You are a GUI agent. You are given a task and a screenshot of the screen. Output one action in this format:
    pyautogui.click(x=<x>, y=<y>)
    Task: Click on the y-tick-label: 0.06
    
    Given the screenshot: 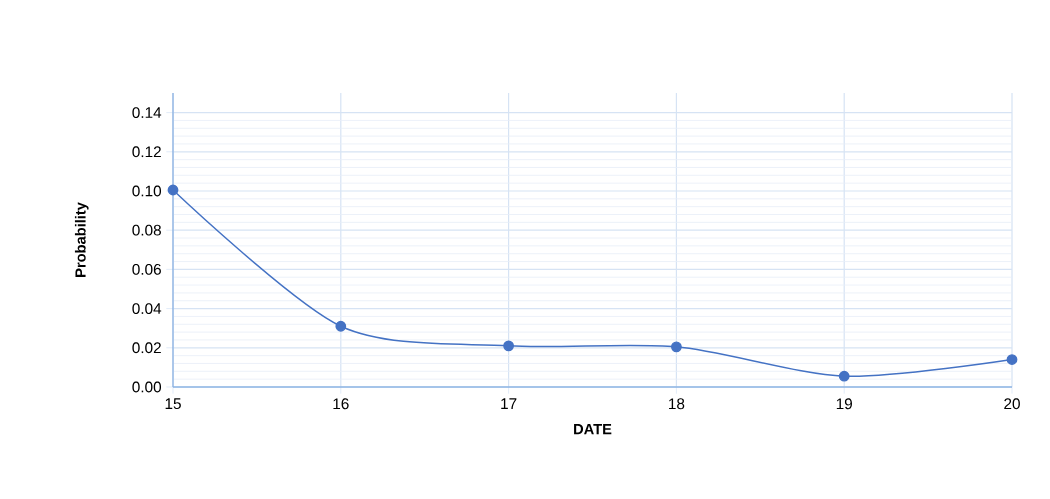 What is the action you would take?
    pyautogui.click(x=146, y=269)
    